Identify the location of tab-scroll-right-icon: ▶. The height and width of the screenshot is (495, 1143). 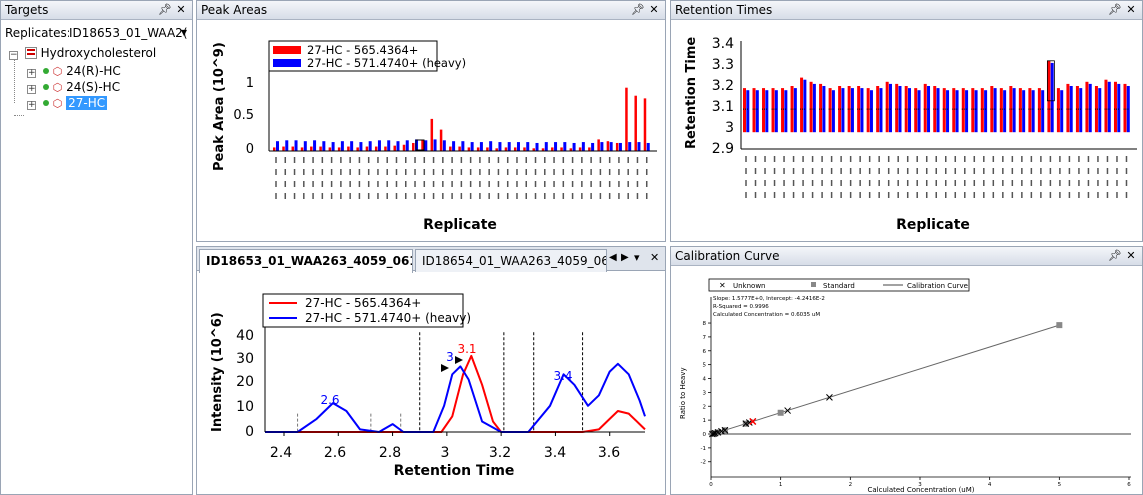
(625, 257).